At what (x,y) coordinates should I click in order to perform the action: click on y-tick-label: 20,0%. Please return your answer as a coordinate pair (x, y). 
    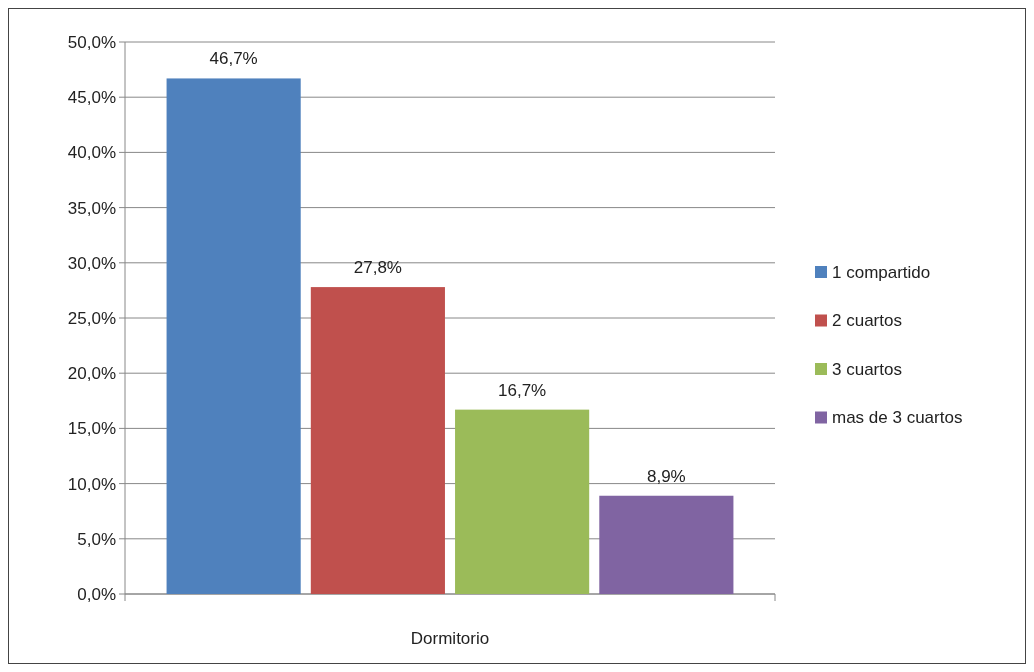
    Looking at the image, I should click on (91, 374).